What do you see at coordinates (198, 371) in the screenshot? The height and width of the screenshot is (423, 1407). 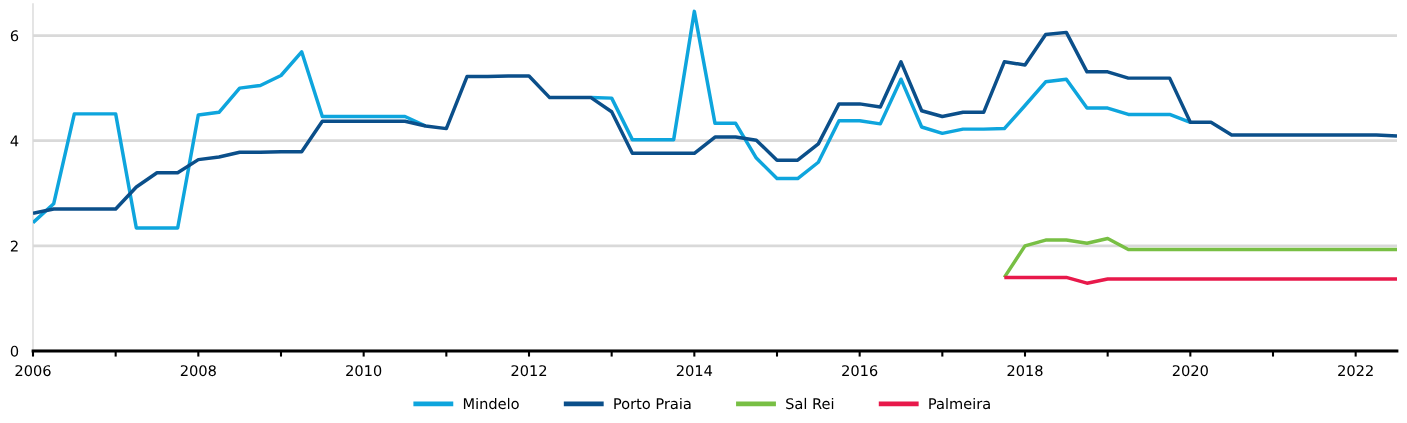 I see `x-tick-label: 2008` at bounding box center [198, 371].